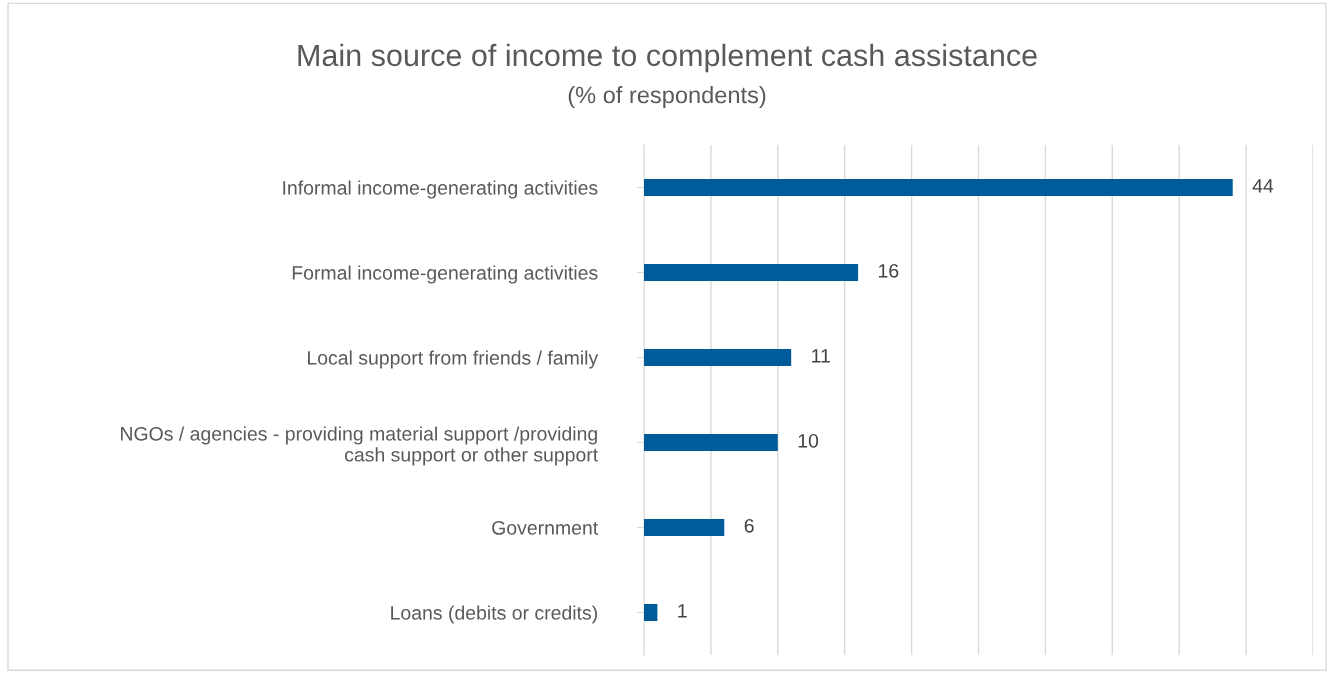 The width and height of the screenshot is (1334, 677). I want to click on y-tick-label: Loans (debits or credits), so click(494, 614).